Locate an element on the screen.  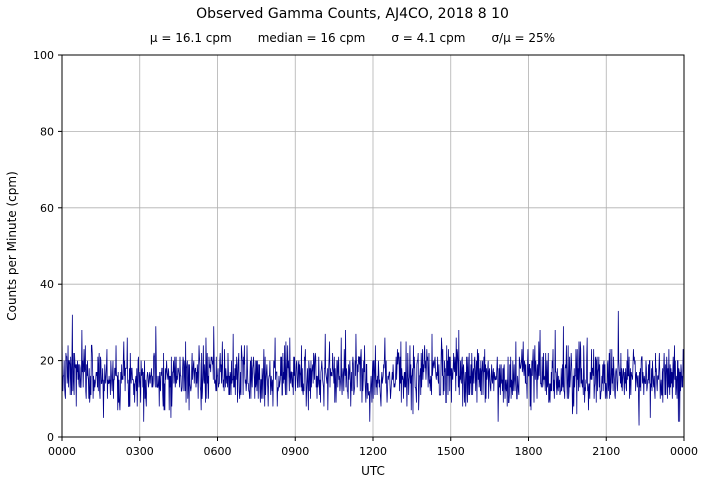
x-tick-label: 0600 is located at coordinates (218, 451).